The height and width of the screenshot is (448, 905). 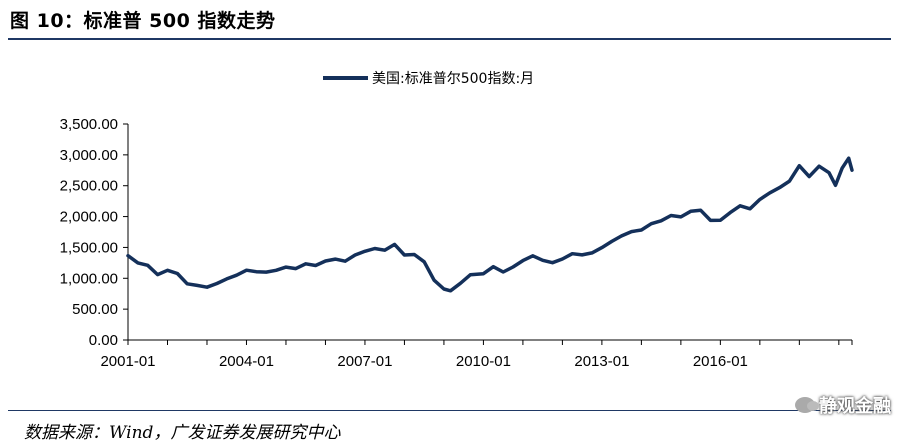 I want to click on title-divider, so click(x=449, y=39).